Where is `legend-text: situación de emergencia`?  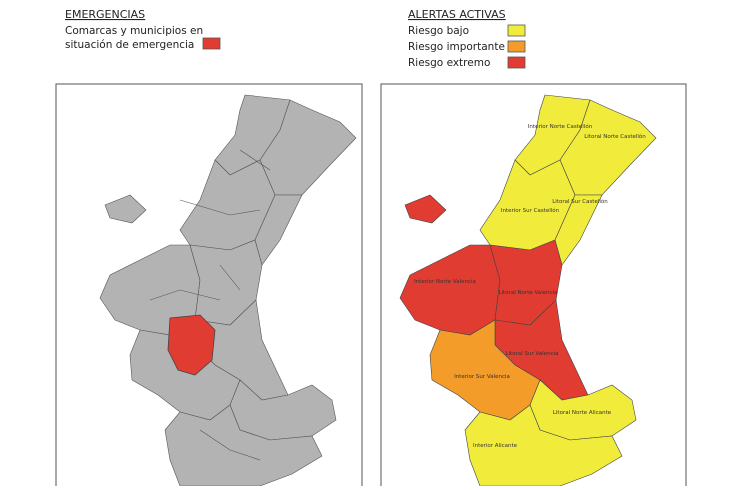 legend-text: situación de emergencia is located at coordinates (129, 45).